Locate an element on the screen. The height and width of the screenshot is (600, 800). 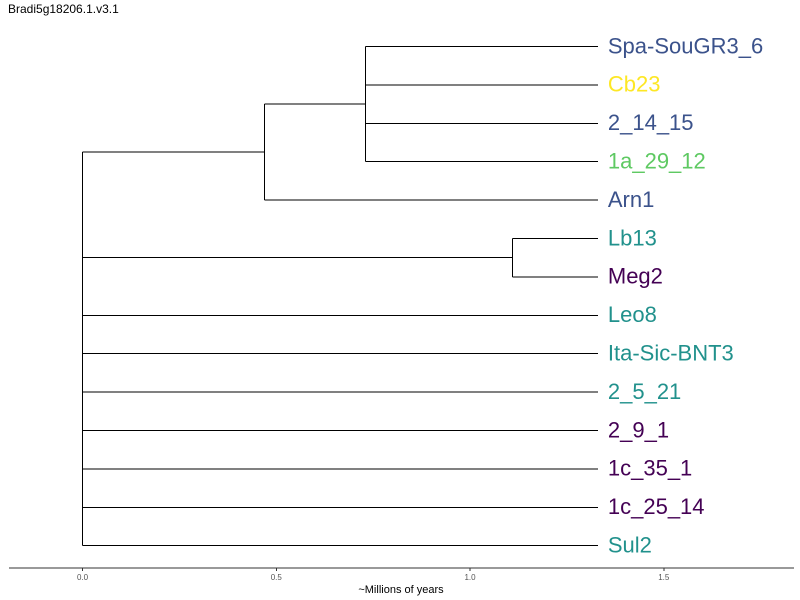
leaf-label: Meg2 is located at coordinates (635, 276).